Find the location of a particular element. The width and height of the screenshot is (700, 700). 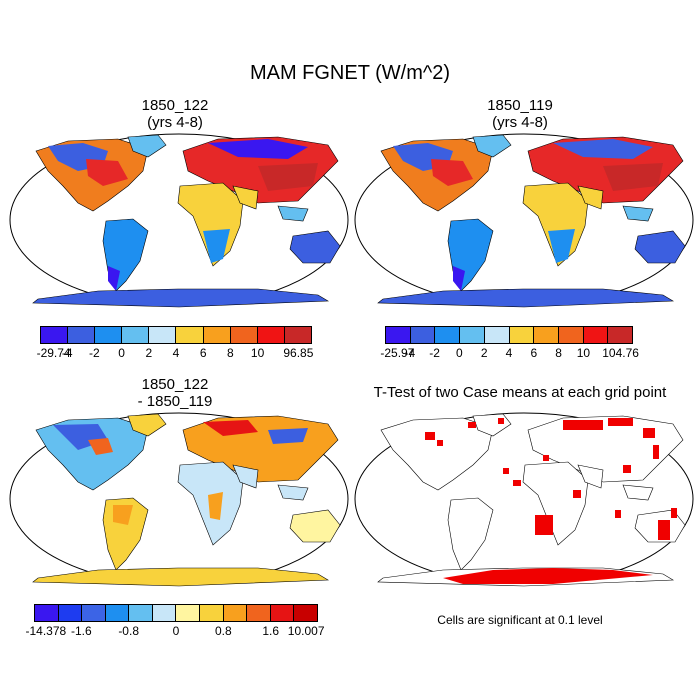

map-panel-difference is located at coordinates (179, 499).